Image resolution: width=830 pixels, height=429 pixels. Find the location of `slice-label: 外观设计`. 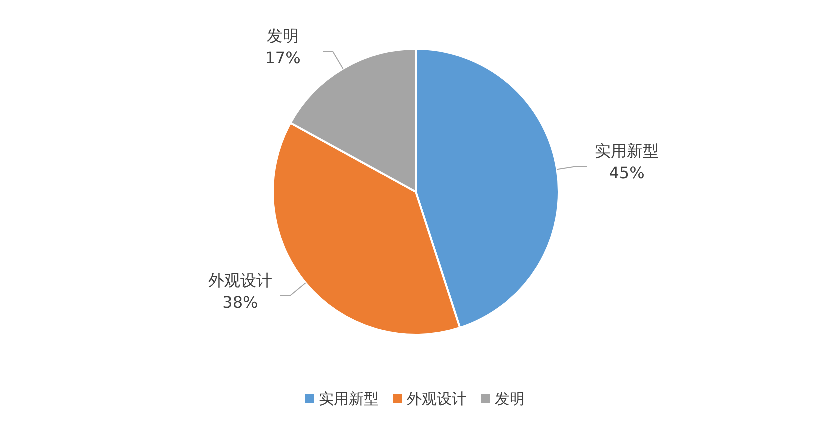

slice-label: 外观设计 is located at coordinates (240, 280).